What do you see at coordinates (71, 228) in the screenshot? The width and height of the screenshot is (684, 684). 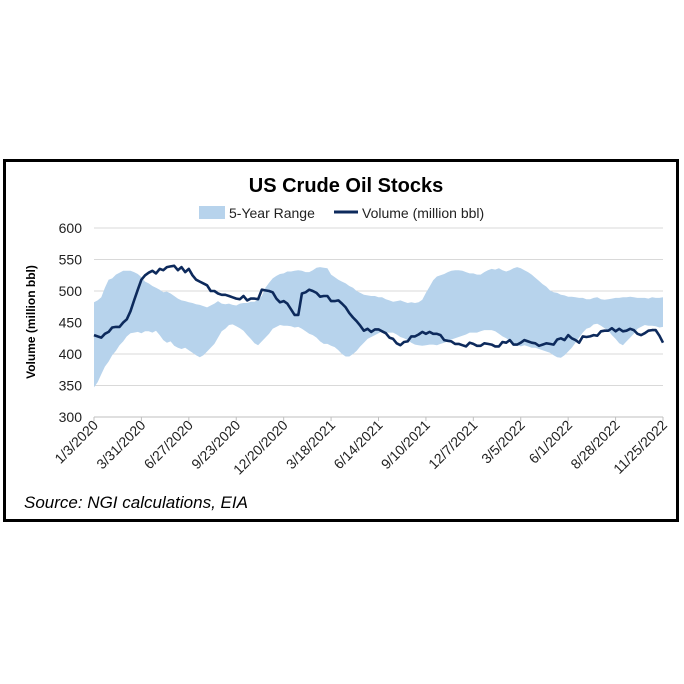 I see `y-tick-label-600: 600` at bounding box center [71, 228].